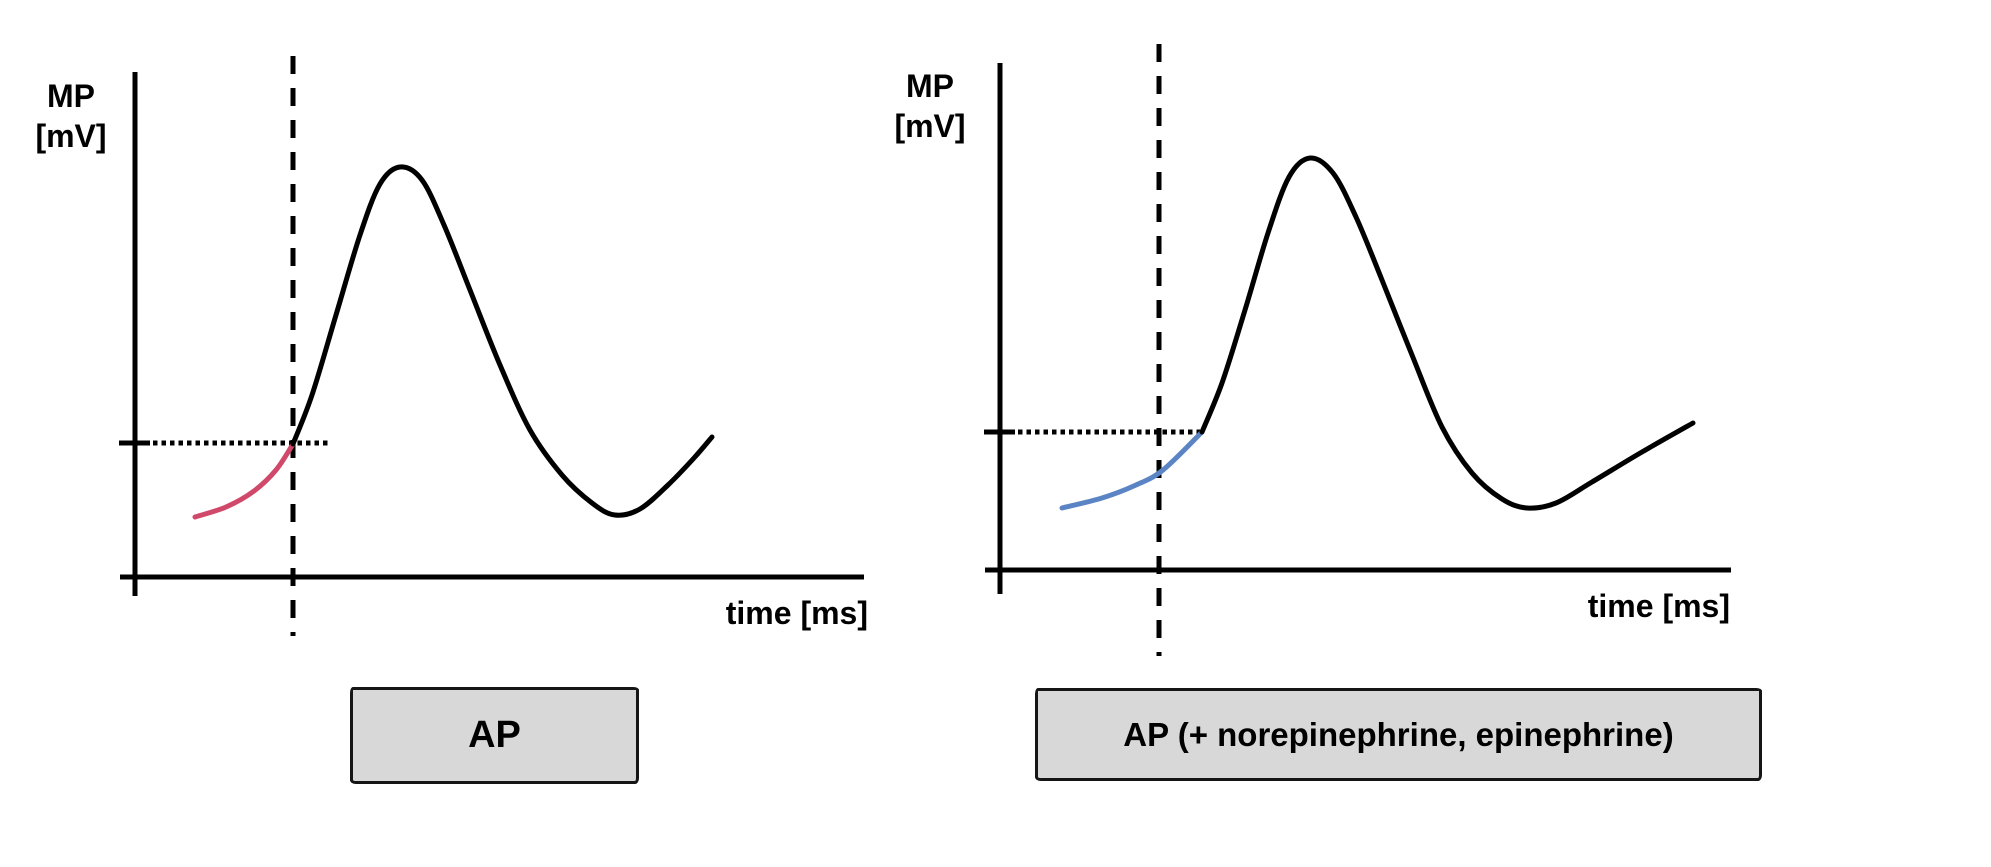  What do you see at coordinates (930, 86) in the screenshot?
I see `y-axis-label-right-line1: MP` at bounding box center [930, 86].